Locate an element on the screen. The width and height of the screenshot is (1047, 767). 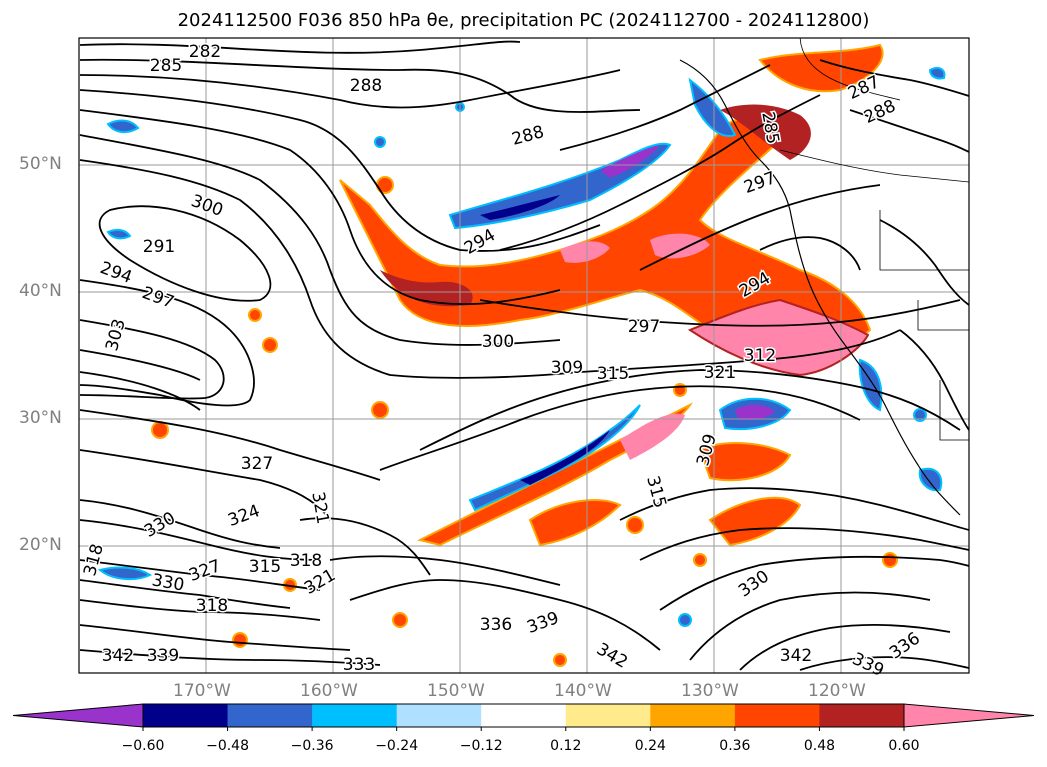
latitude-label: 30°N is located at coordinates (40, 418).